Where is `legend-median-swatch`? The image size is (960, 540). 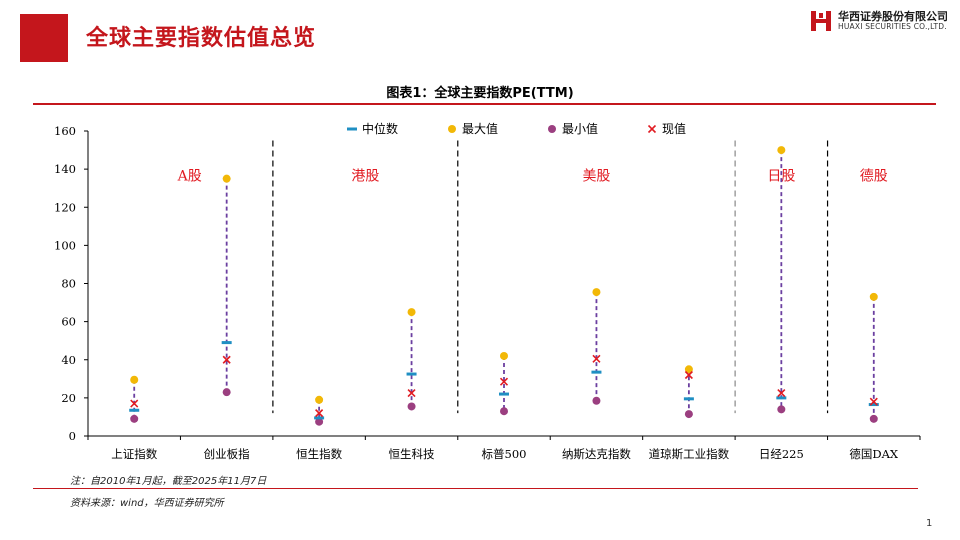
legend-median-swatch is located at coordinates (352, 129).